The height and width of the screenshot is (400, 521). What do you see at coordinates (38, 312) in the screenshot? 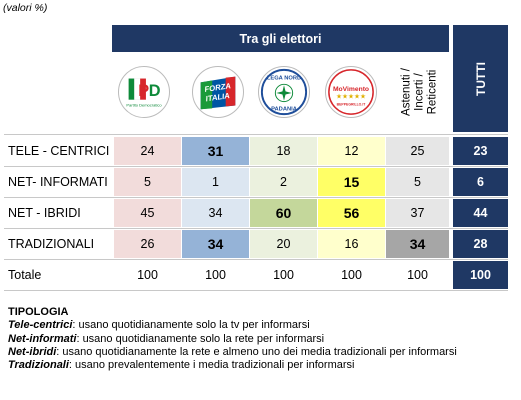
I see `legend-title: TIPOLOGIA` at bounding box center [38, 312].